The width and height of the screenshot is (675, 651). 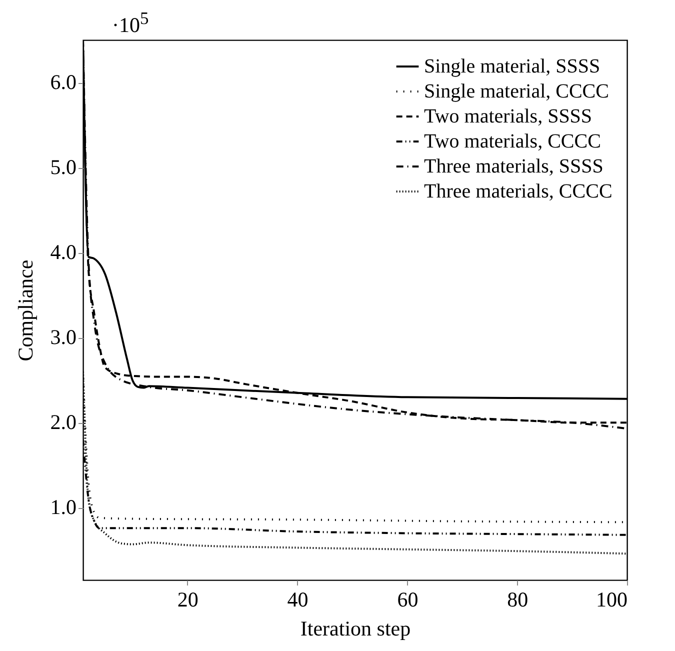 What do you see at coordinates (512, 67) in the screenshot?
I see `legend-label: Single material, SSSS` at bounding box center [512, 67].